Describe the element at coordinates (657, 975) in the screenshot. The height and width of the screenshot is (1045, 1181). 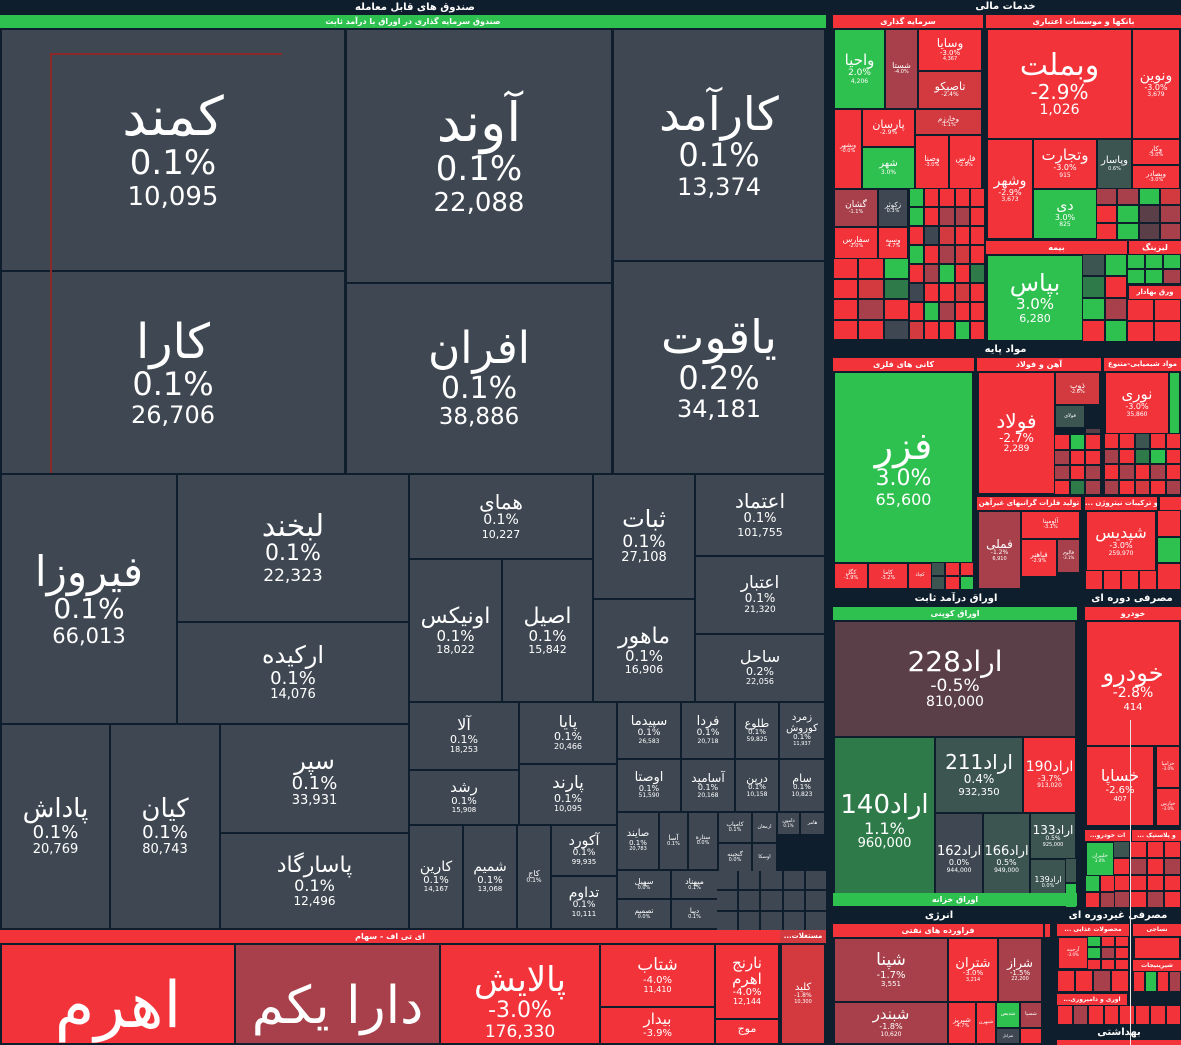
I see `etf-tile: شتاب -4.0% 11,410` at that location.